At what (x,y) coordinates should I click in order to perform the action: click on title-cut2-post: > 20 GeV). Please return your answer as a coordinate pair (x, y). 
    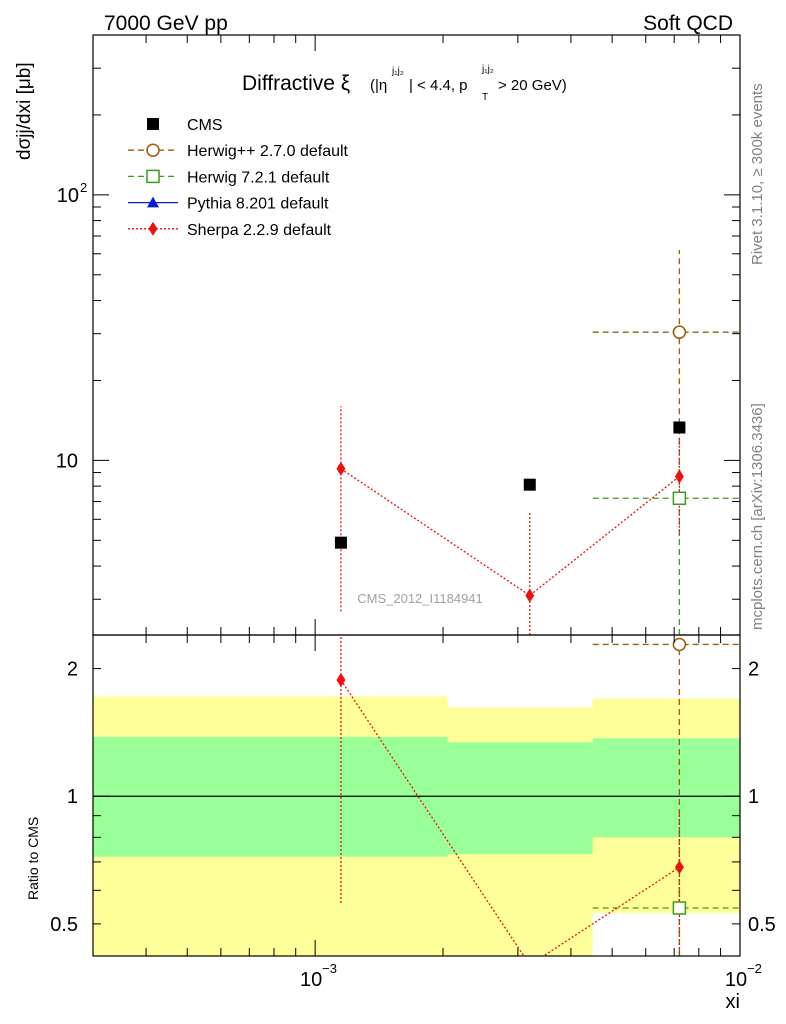
    Looking at the image, I should click on (532, 85).